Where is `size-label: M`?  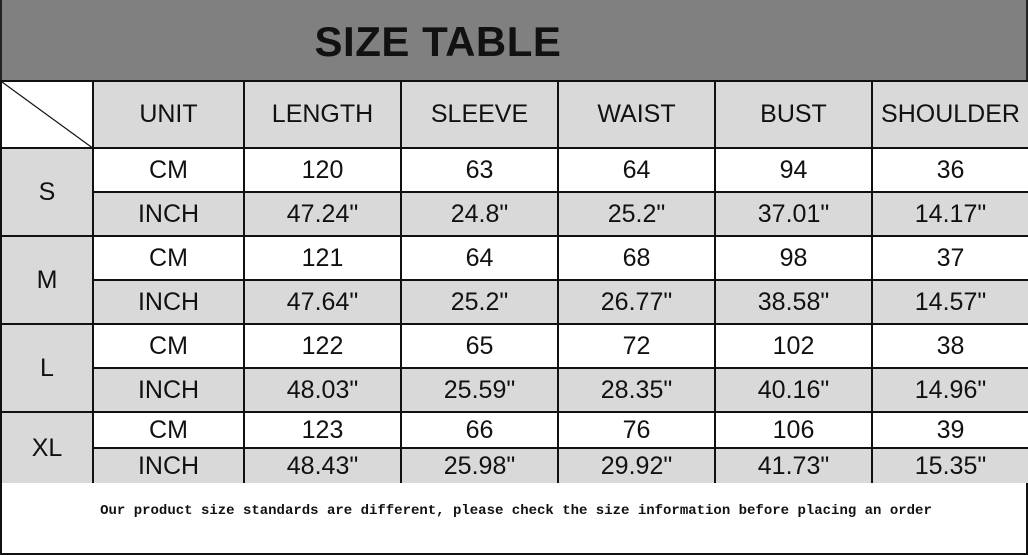
size-label: M is located at coordinates (47, 280).